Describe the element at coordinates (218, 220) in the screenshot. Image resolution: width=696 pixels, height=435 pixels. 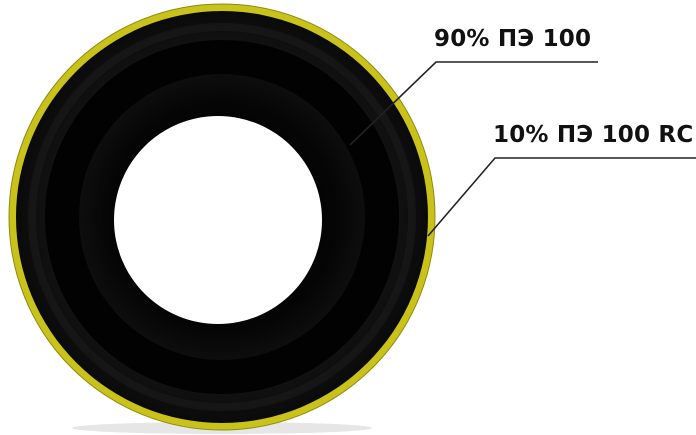
I see `pipe-bore` at that location.